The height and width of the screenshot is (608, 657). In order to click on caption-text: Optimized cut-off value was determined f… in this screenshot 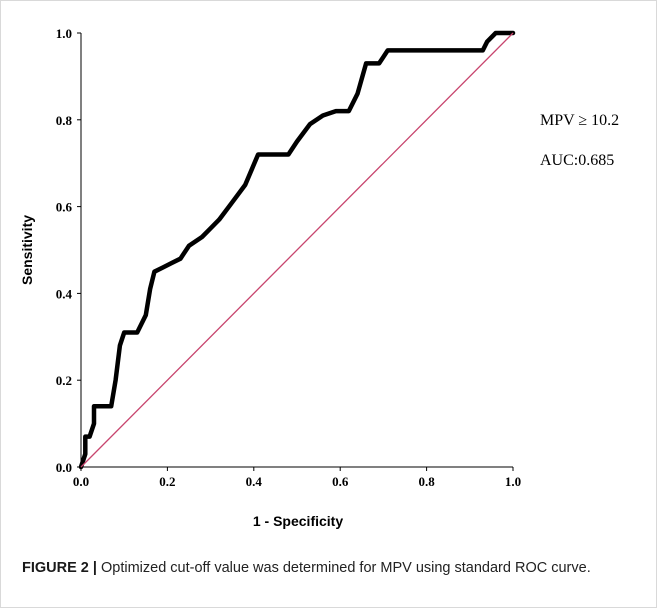, I will do `click(343, 568)`.